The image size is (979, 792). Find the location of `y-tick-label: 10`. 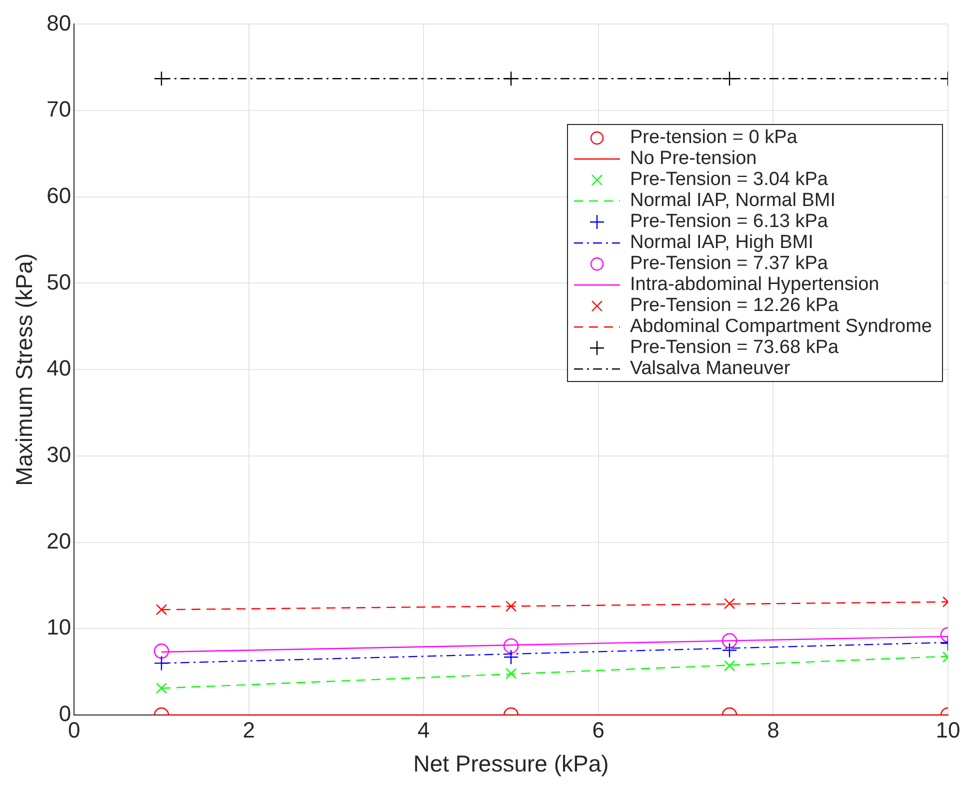

y-tick-label: 10 is located at coordinates (59, 627).